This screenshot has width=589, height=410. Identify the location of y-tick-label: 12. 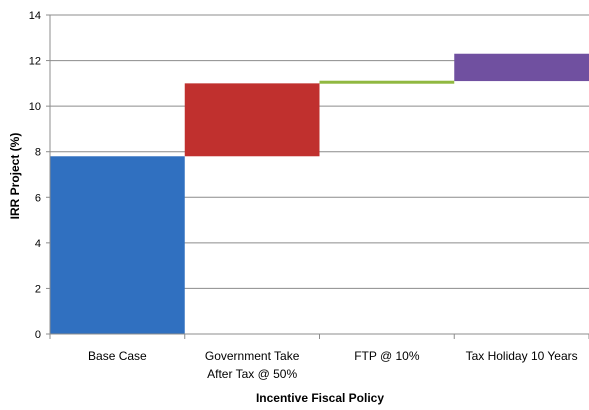
(35, 62).